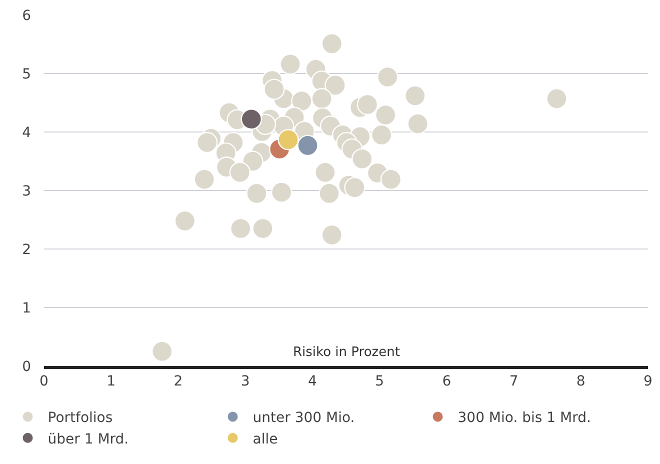 This screenshot has width=660, height=464. Describe the element at coordinates (26, 366) in the screenshot. I see `y-tick-label: 0` at that location.